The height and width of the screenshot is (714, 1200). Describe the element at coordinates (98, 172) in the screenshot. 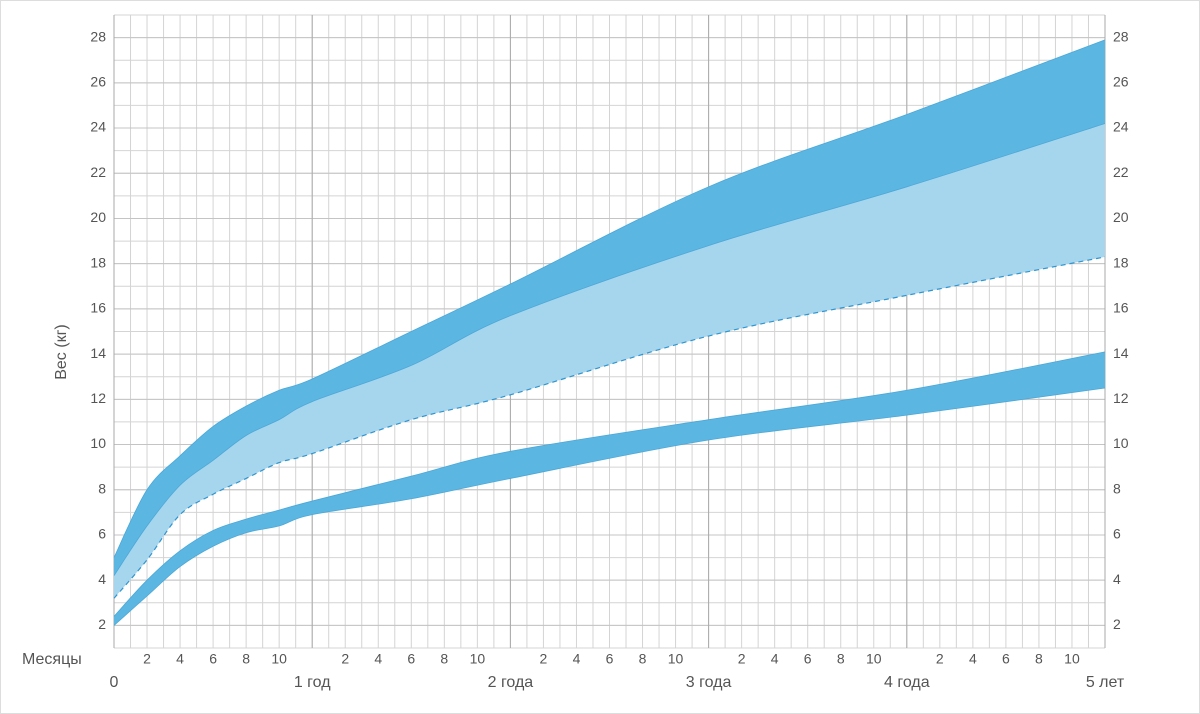

I see `y-tick-label: 22` at that location.